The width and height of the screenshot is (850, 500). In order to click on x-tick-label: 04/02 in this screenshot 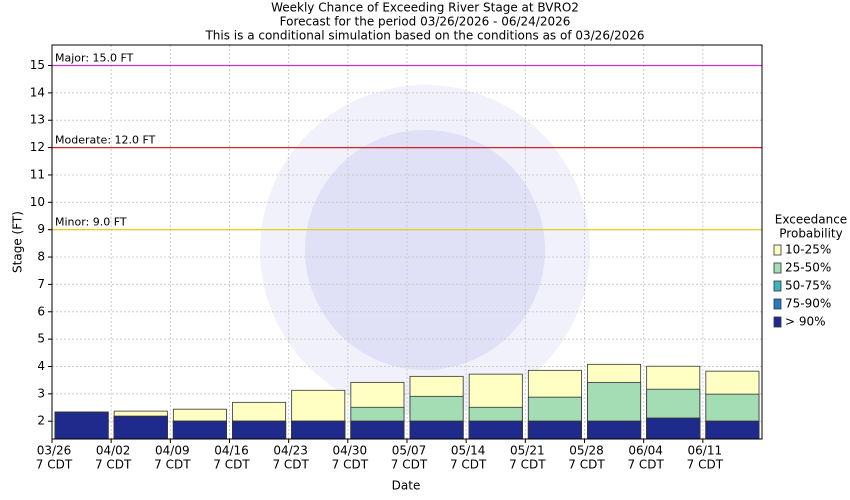, I will do `click(113, 451)`.